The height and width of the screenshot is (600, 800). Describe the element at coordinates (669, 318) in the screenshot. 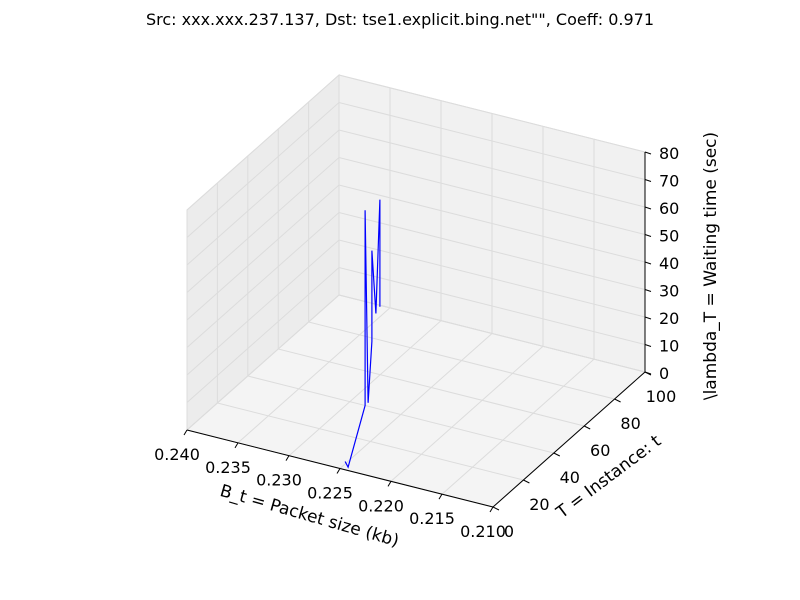

I see `z-tick-label: 20` at that location.